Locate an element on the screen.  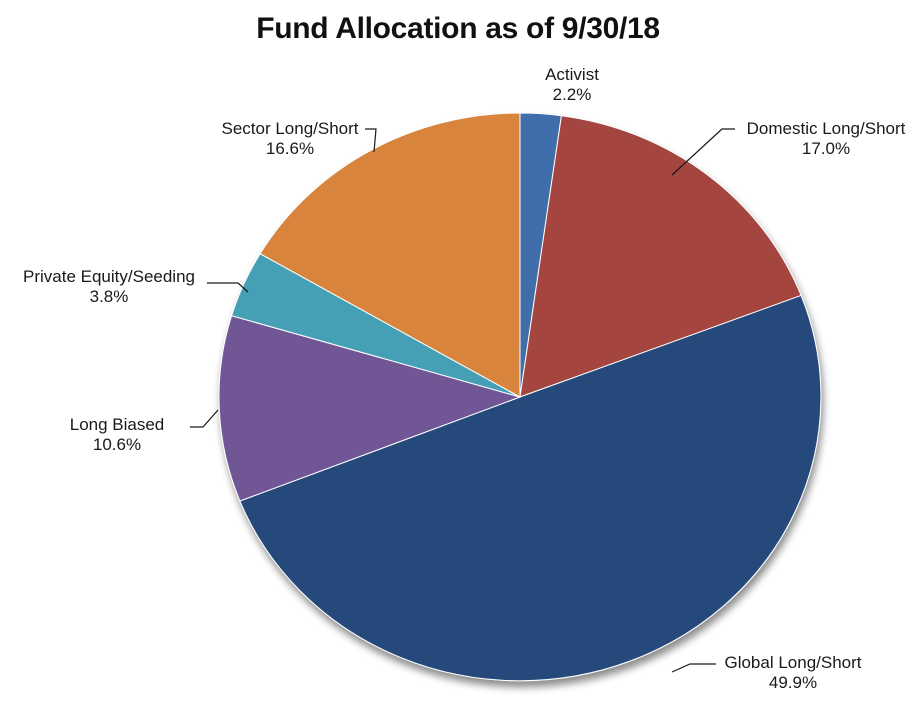
slice-value-label: 17.0% is located at coordinates (826, 148).